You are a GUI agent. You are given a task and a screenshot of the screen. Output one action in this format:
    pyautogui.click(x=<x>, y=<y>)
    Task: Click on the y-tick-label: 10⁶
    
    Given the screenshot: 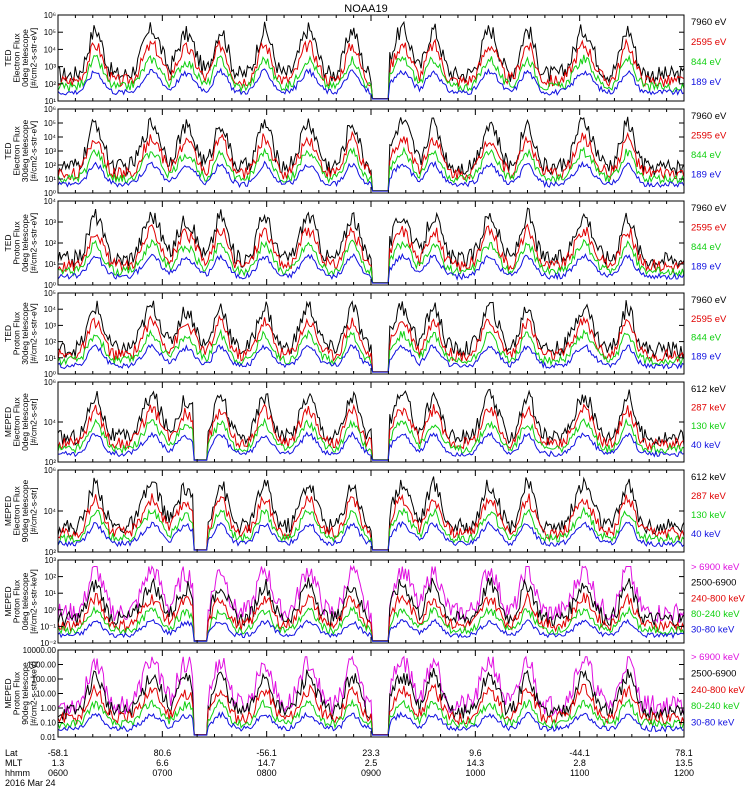 What is the action you would take?
    pyautogui.click(x=50, y=15)
    